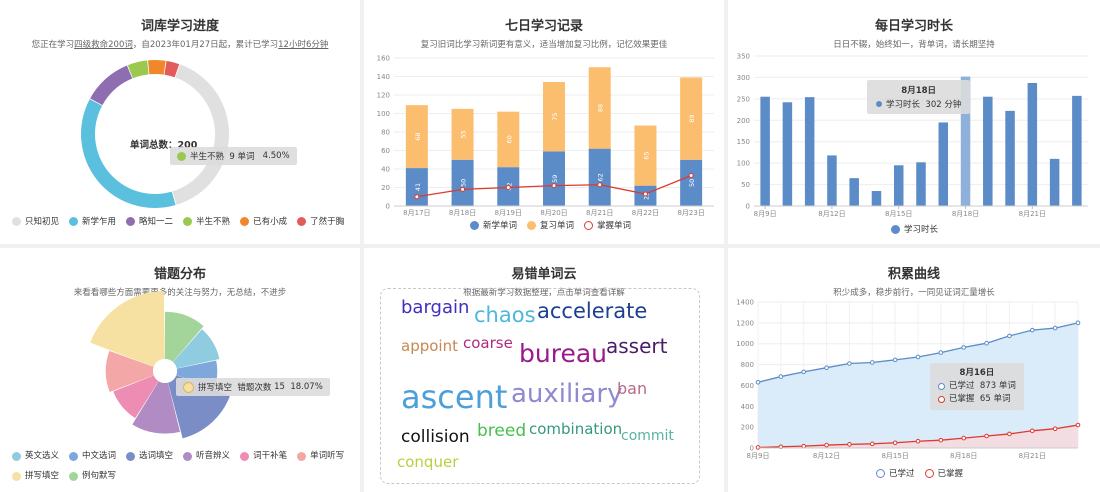 Image resolution: width=1100 pixels, height=492 pixels. What do you see at coordinates (184, 468) in the screenshot?
I see `error-legend: 英文选义 中文选词 选词填空 听音辨义 词干补笔 单词听写拼写填空 例句默写` at bounding box center [184, 468].